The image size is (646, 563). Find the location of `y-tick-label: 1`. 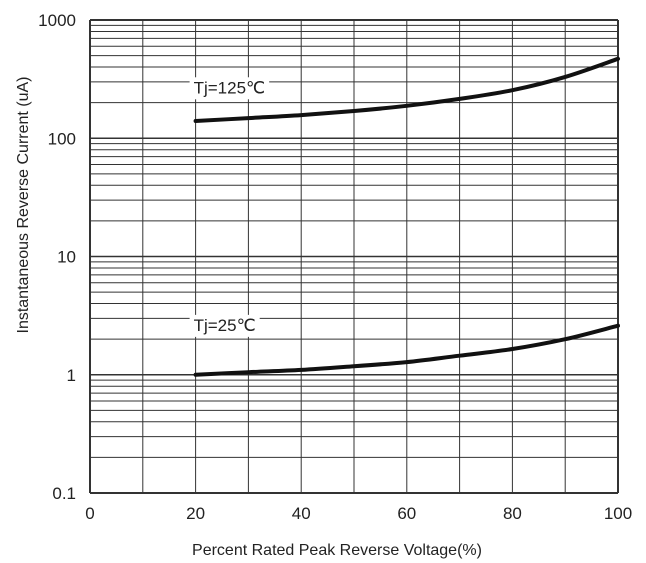

y-tick-label: 1 is located at coordinates (71, 375).